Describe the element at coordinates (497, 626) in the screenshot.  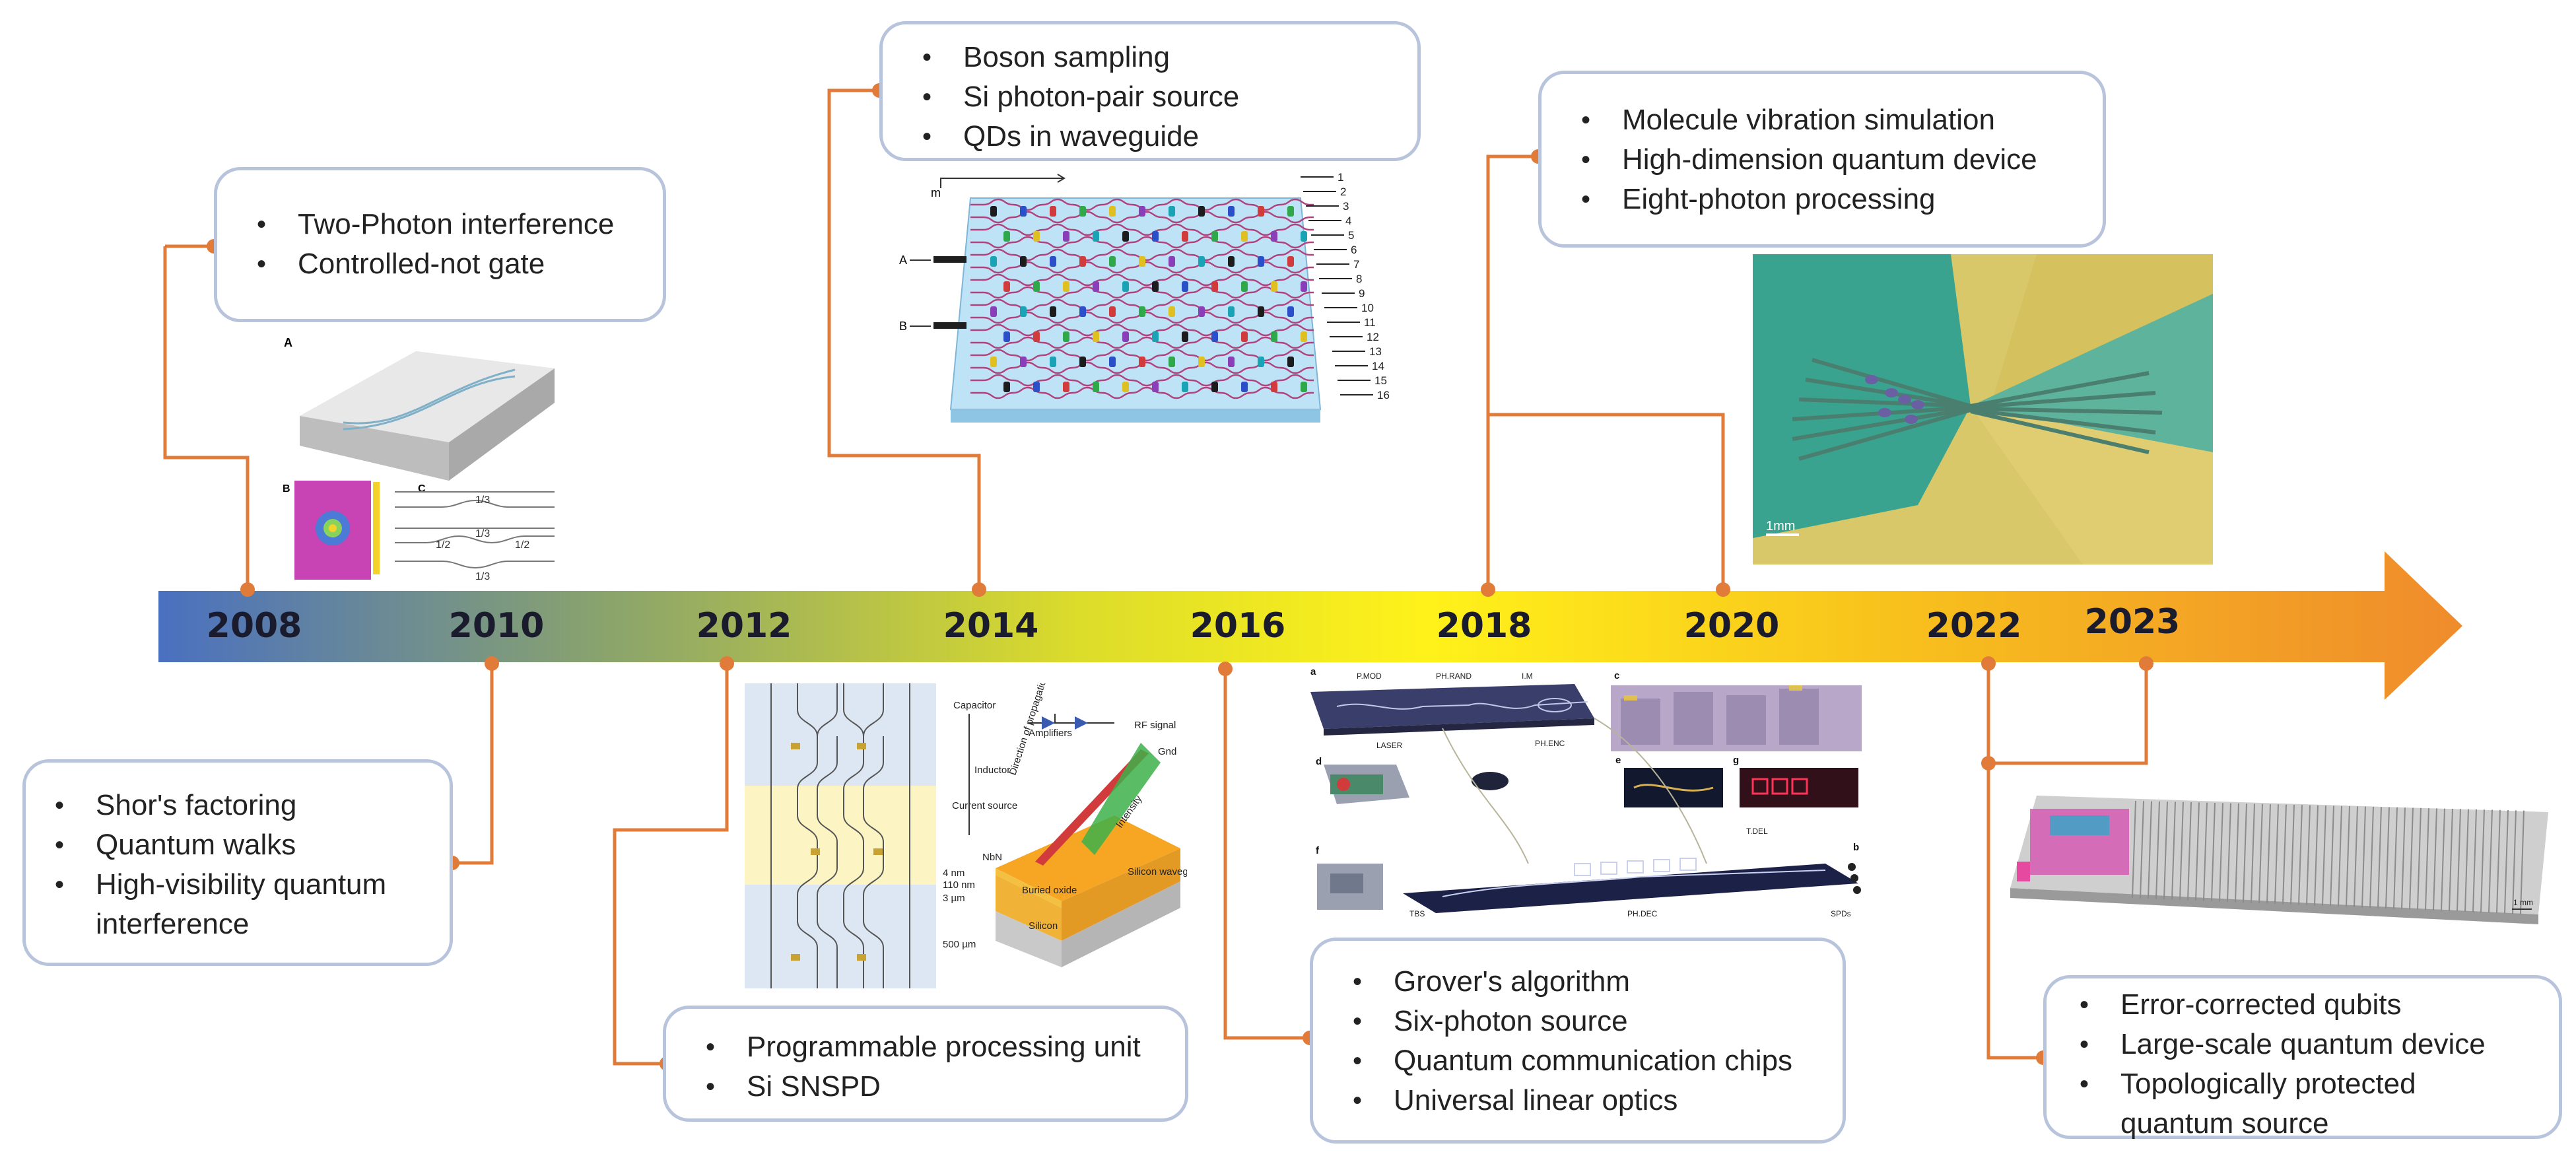
I see `year-2010: 2010` at that location.